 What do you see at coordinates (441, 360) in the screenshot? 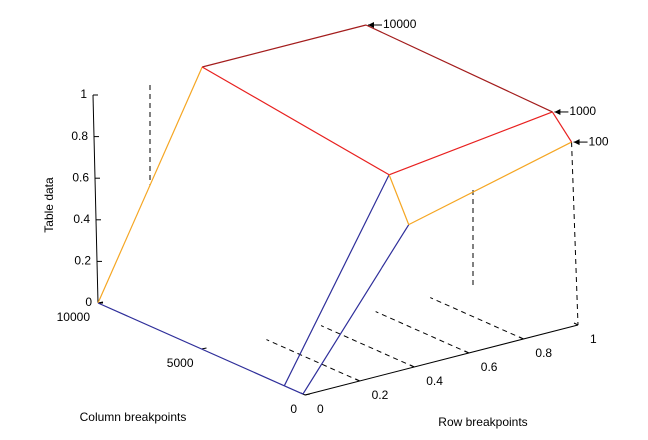
I see `x-axis-line` at bounding box center [441, 360].